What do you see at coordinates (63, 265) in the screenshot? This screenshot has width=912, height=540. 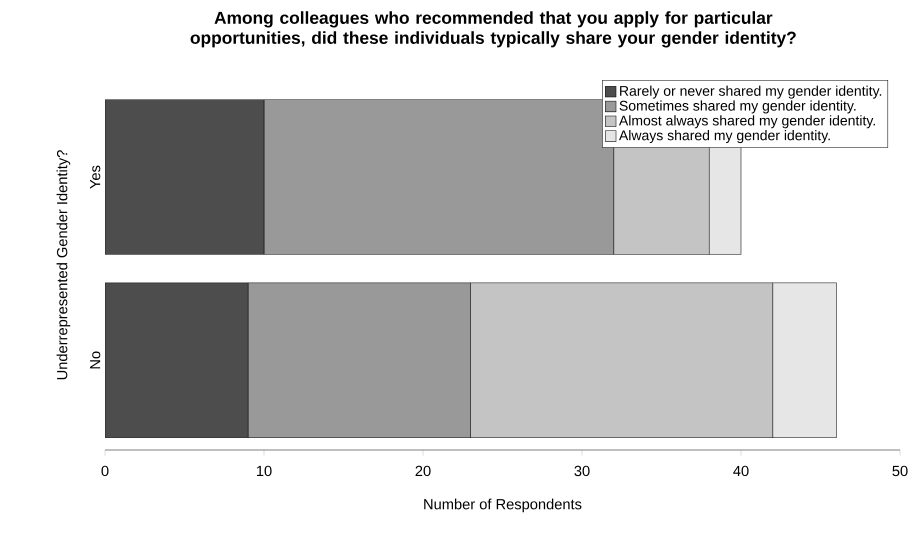 I see `y-axis-title: Underrepresented Gender Identity?` at bounding box center [63, 265].